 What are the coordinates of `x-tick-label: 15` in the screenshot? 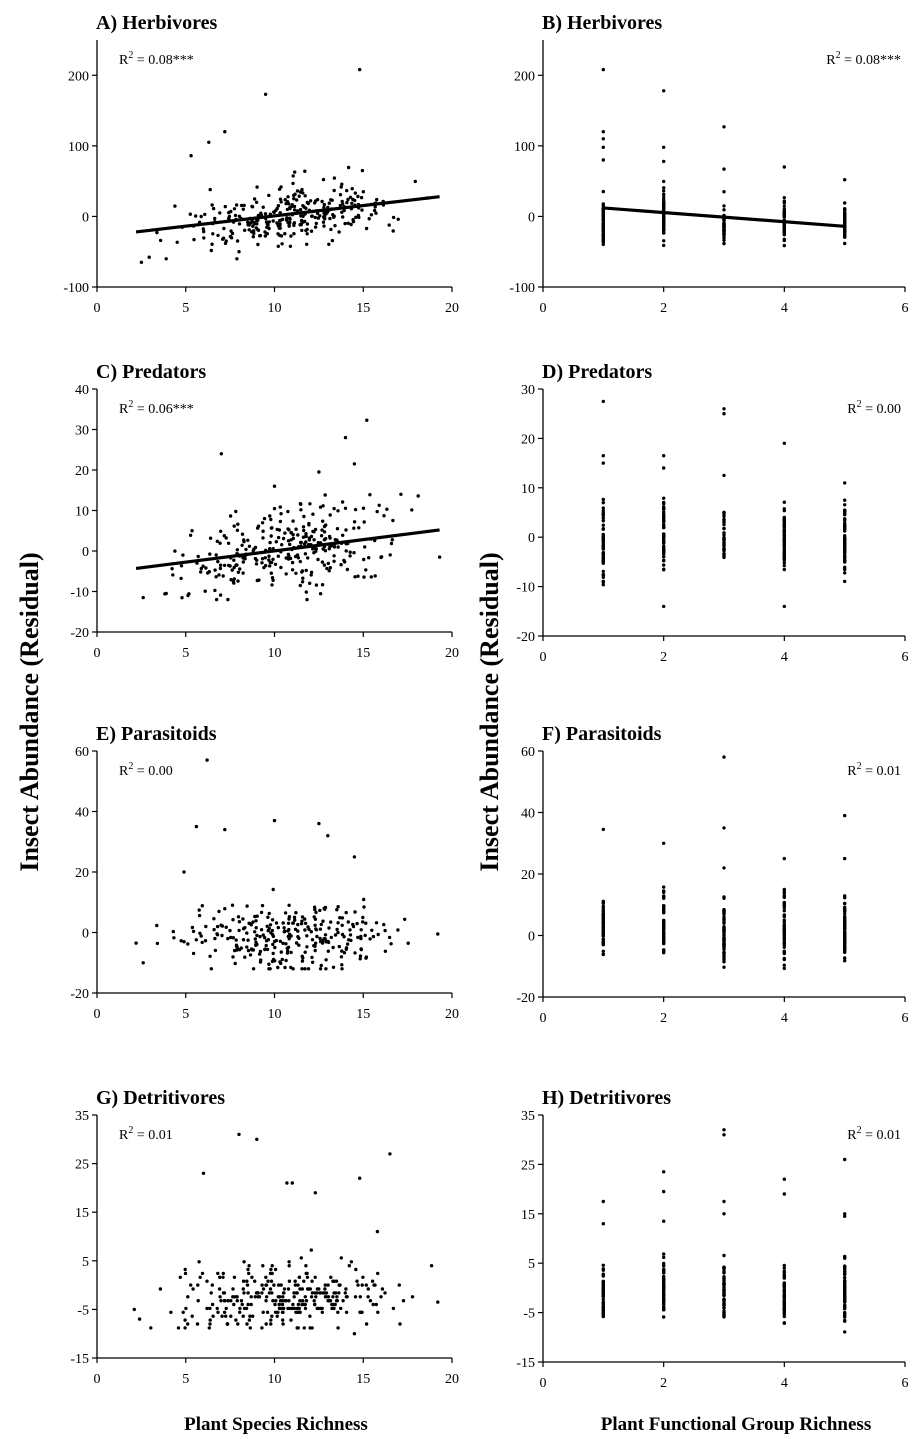 It's located at (363, 1014).